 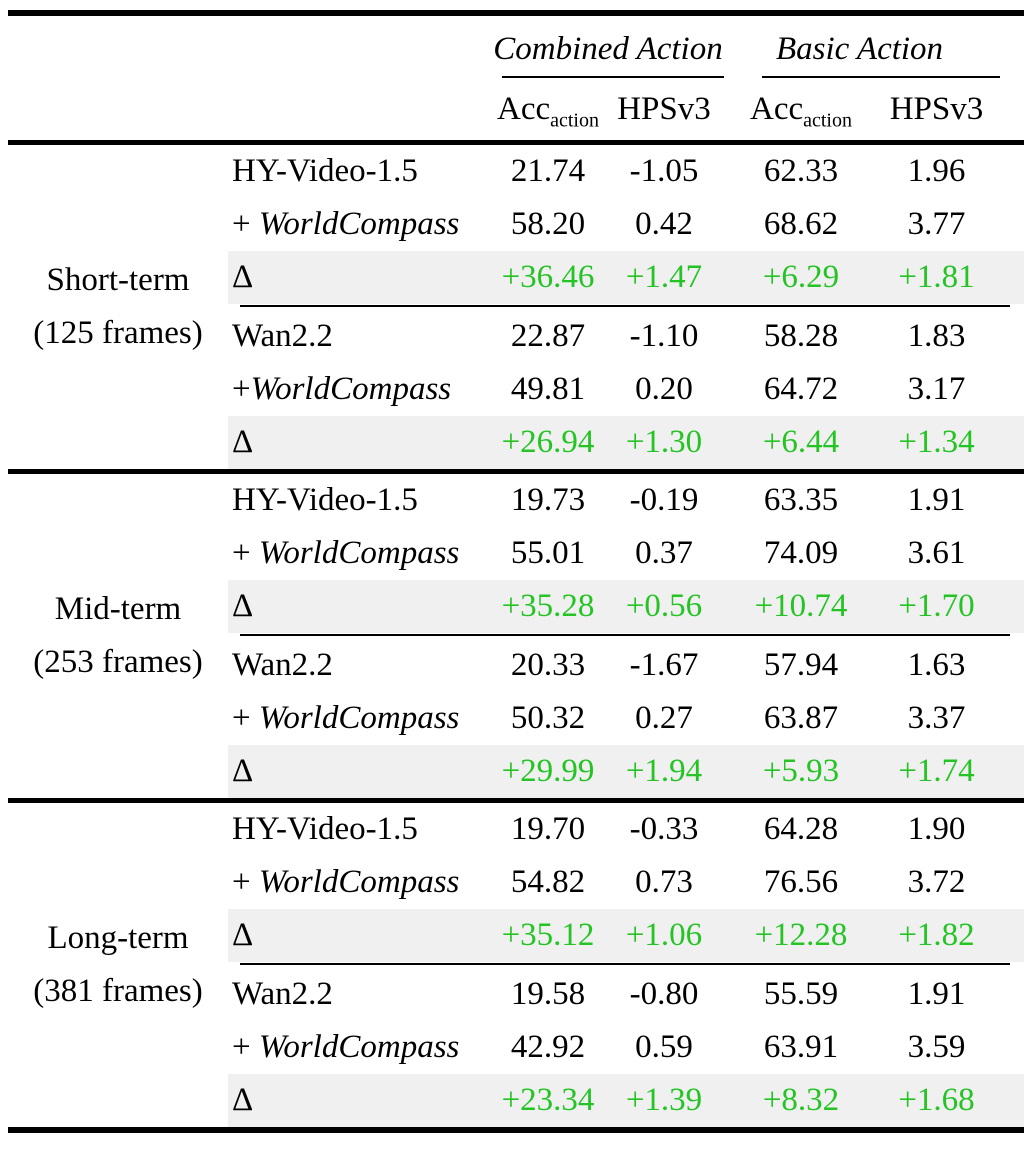 What do you see at coordinates (548, 336) in the screenshot?
I see `metric-value-cell: 22.87` at bounding box center [548, 336].